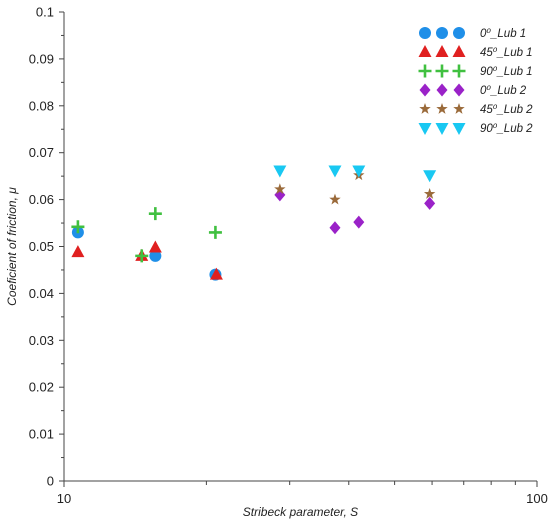 The height and width of the screenshot is (523, 550). I want to click on y-tick-label: 0.07, so click(41, 152).